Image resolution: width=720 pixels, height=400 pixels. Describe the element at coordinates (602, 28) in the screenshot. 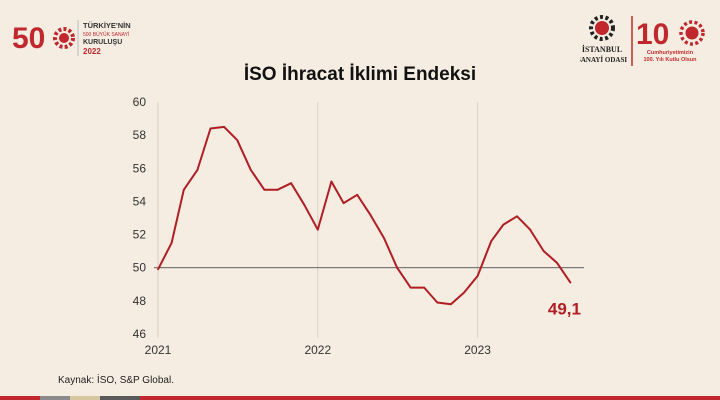

I see `iso-gear-icon` at that location.